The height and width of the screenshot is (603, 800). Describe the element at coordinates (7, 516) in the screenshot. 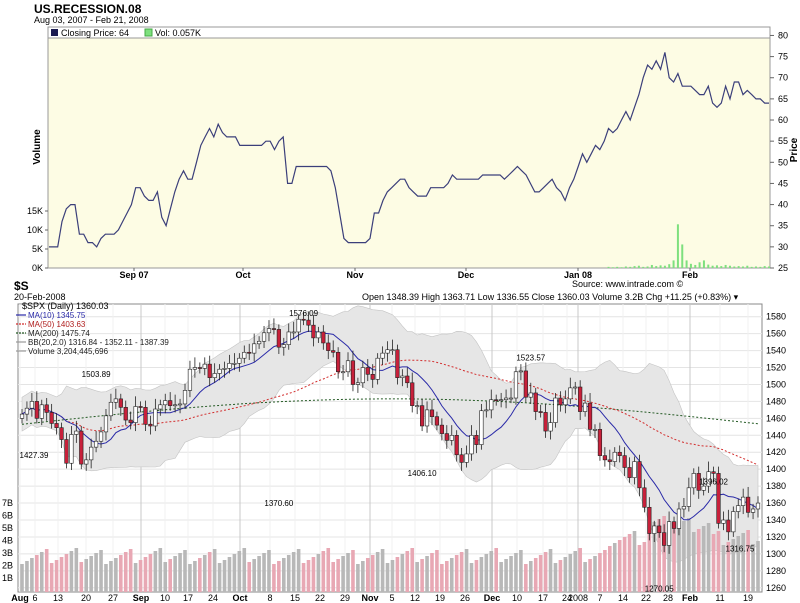

I see `volume-tick-label: 6B` at that location.